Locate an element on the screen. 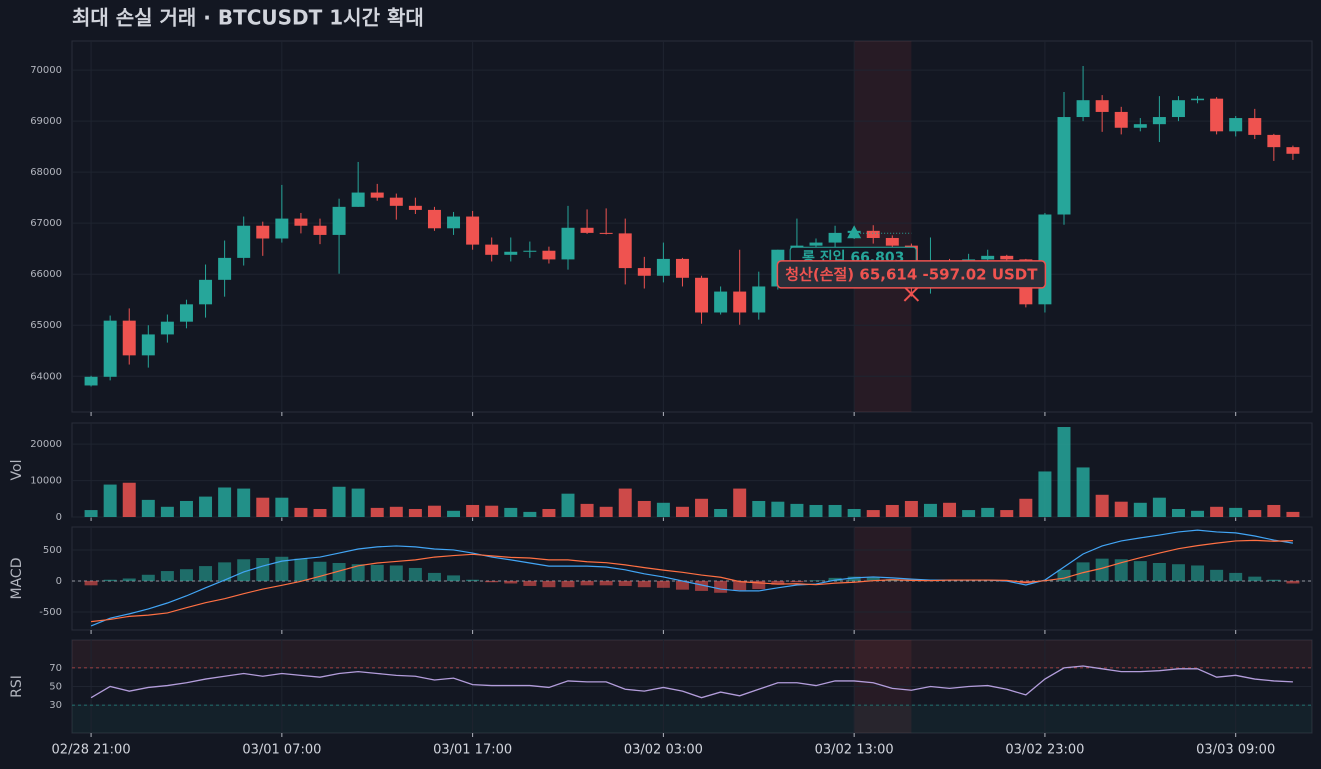  y-axis-label: MACD is located at coordinates (17, 579).